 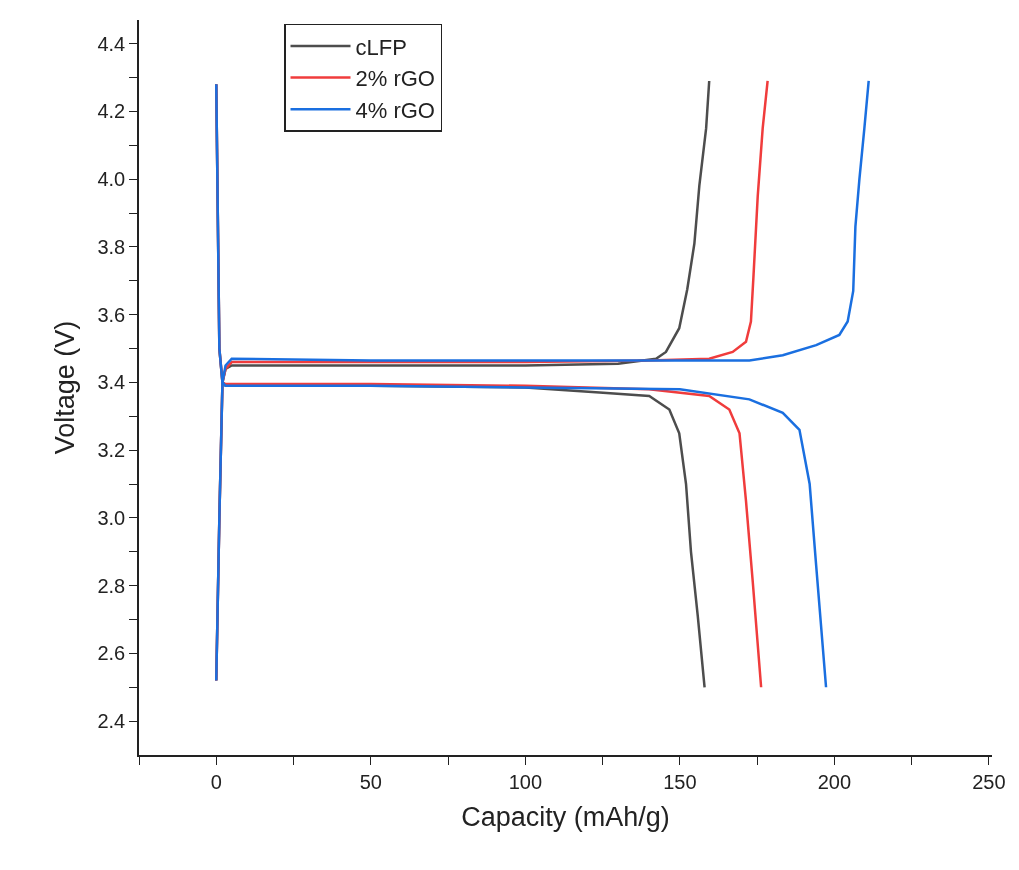 What do you see at coordinates (565, 816) in the screenshot?
I see `x-axis-title: Capacity (mAh/g)` at bounding box center [565, 816].